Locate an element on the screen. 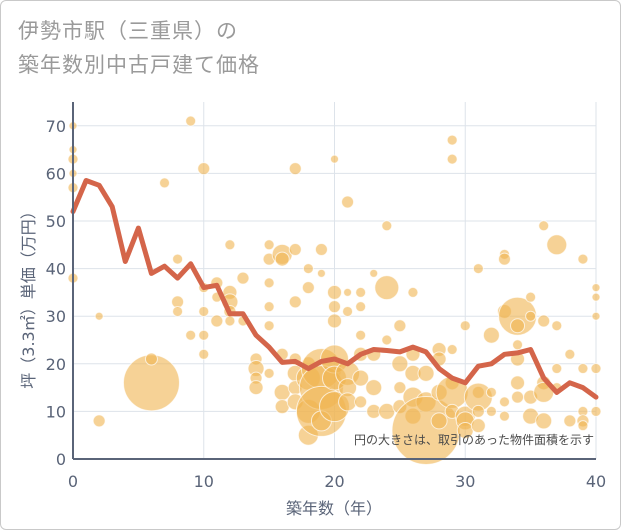 Image resolution: width=621 pixels, height=530 pixels. y-tick-label: 0 is located at coordinates (61, 459).